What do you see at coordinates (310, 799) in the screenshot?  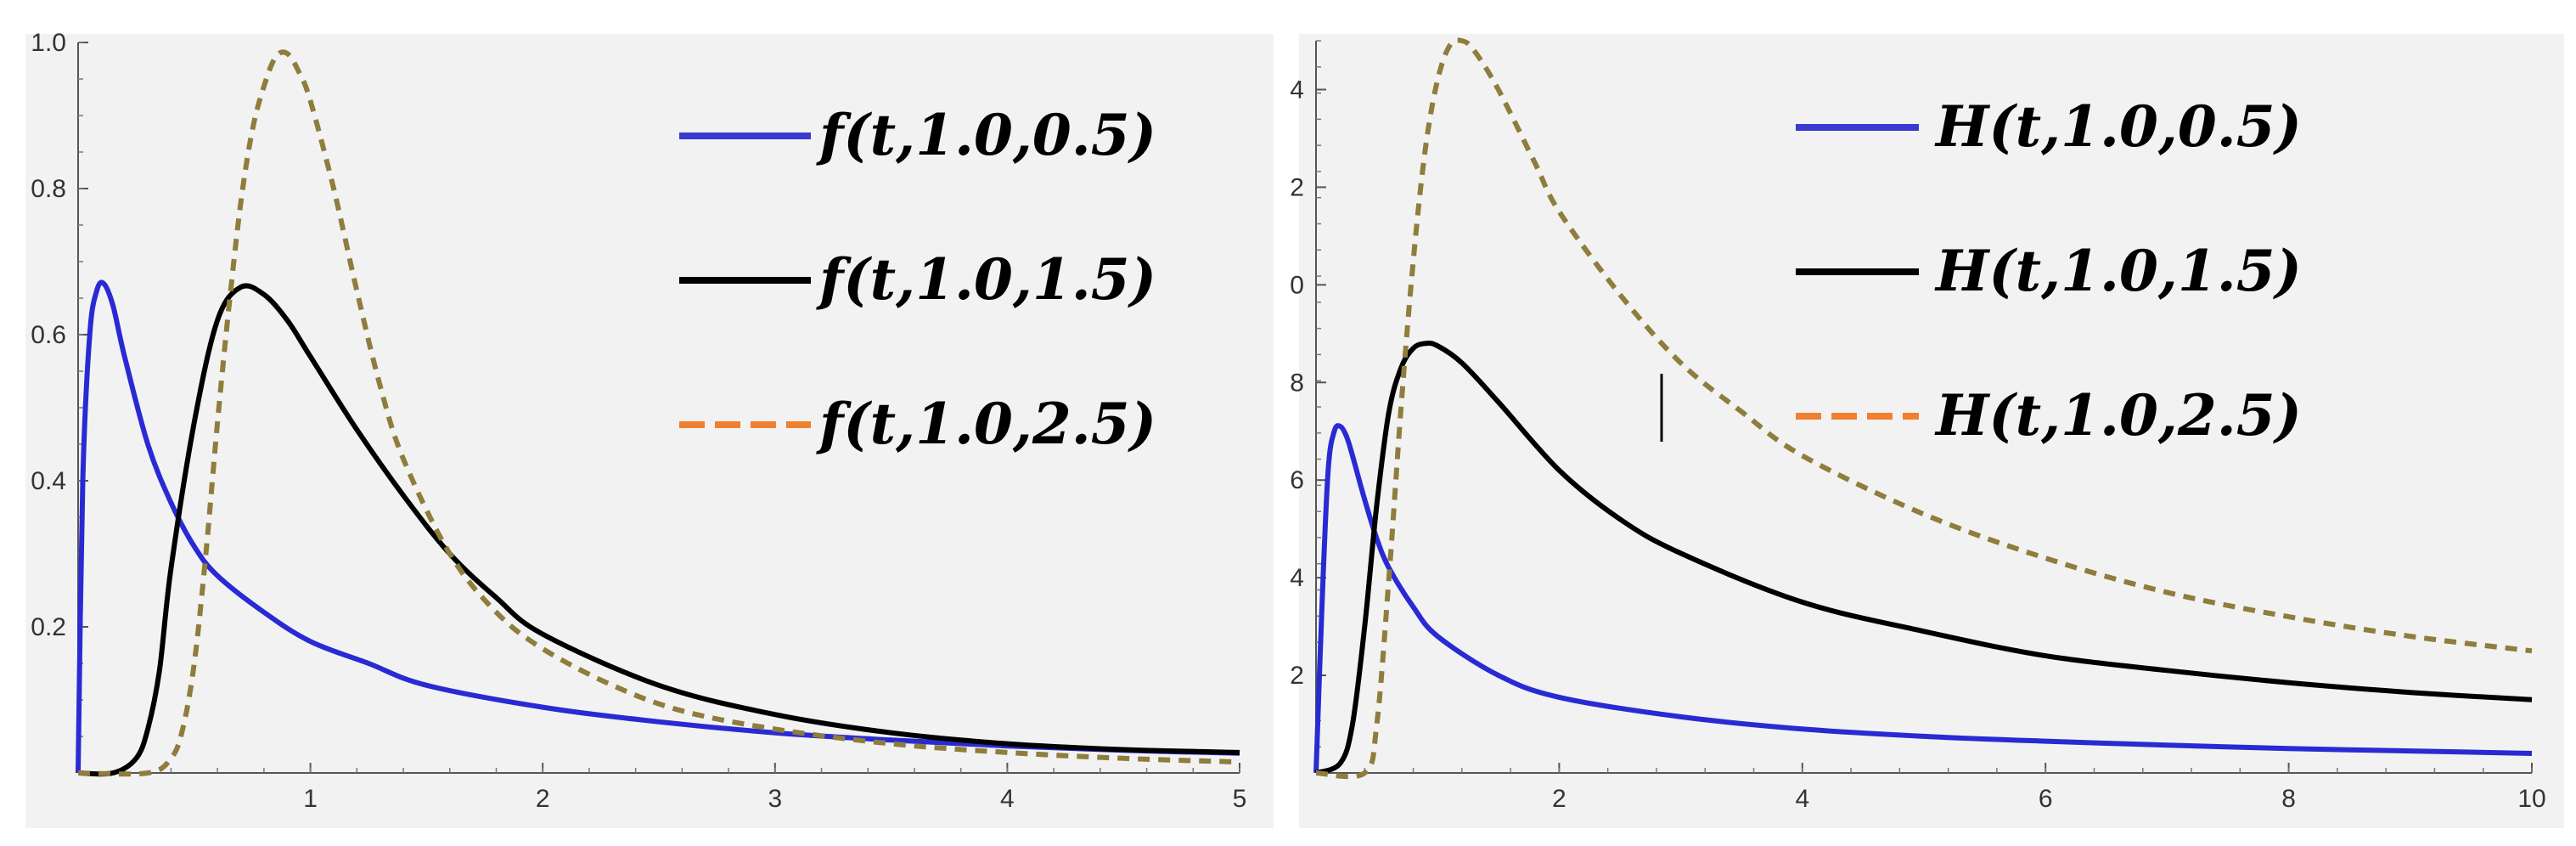 I see `x-tick-label: 1` at bounding box center [310, 799].